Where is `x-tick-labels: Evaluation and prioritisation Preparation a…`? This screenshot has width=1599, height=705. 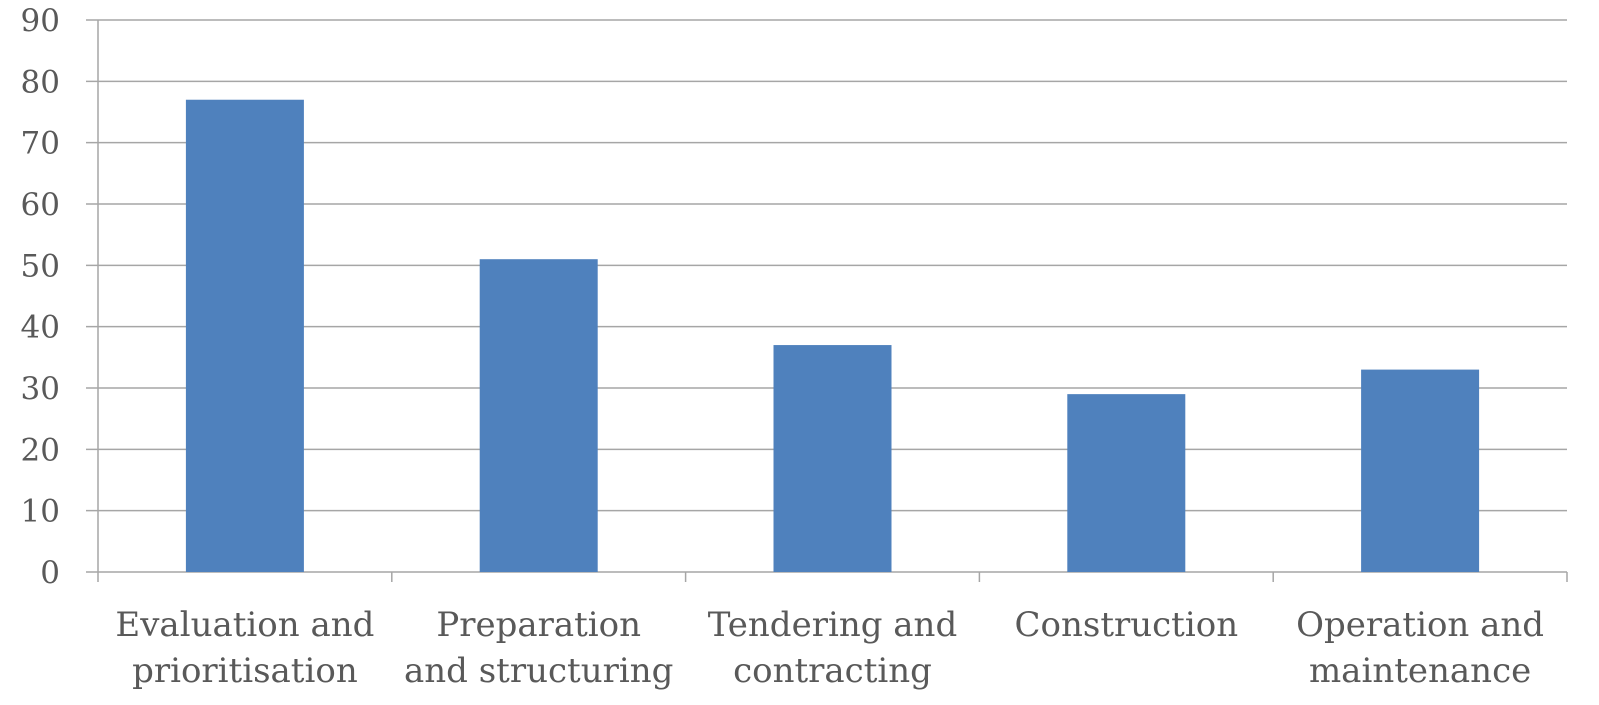 x-tick-labels: Evaluation and prioritisation Preparation a… is located at coordinates (829, 648).